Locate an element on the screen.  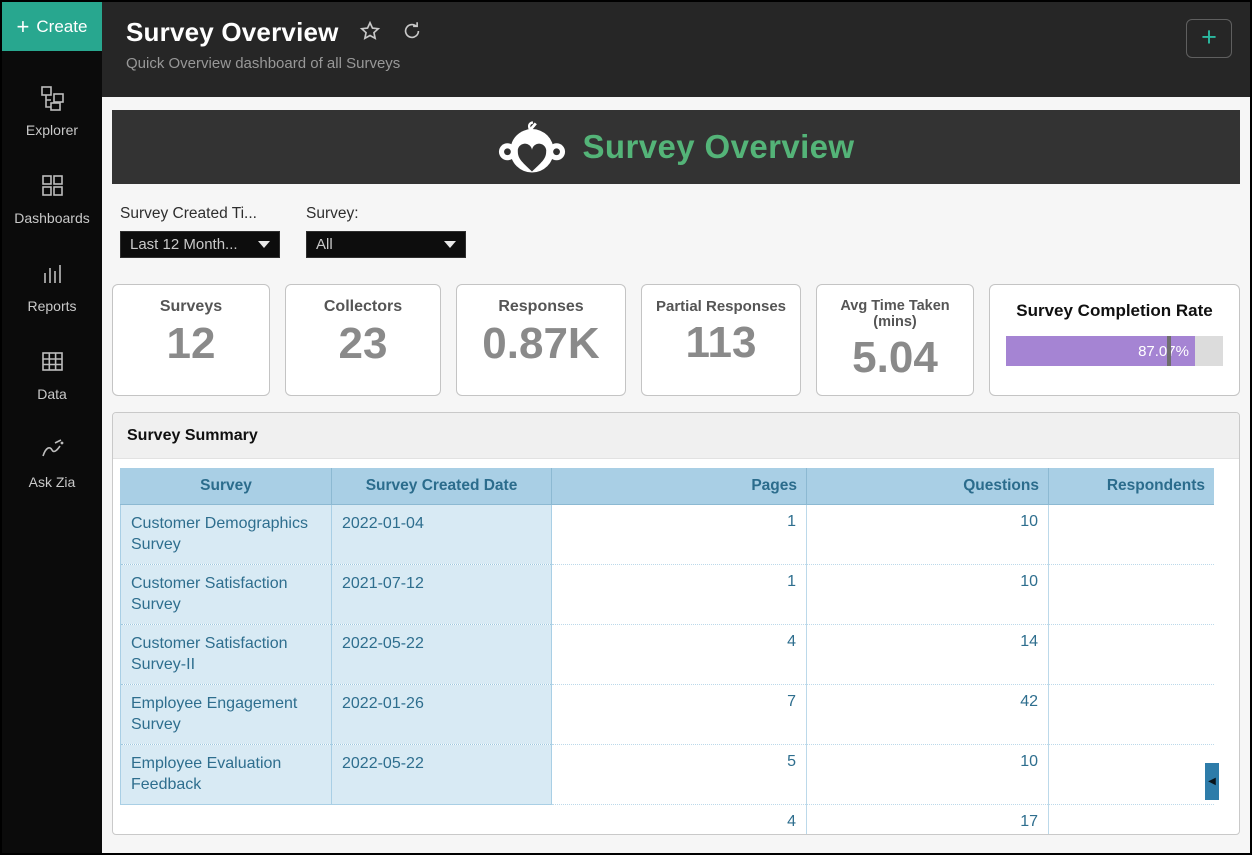
cell-pages: 5 is located at coordinates (679, 774).